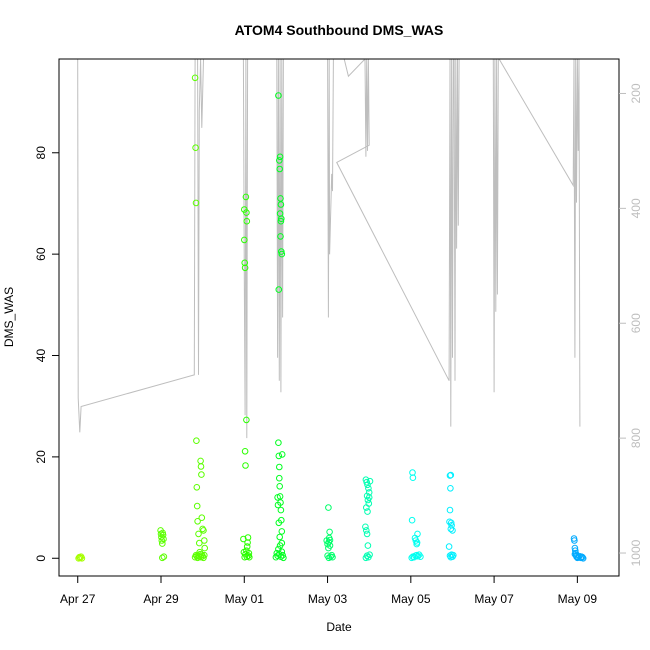 The height and width of the screenshot is (650, 650). I want to click on x-tick-label: May 05, so click(411, 599).